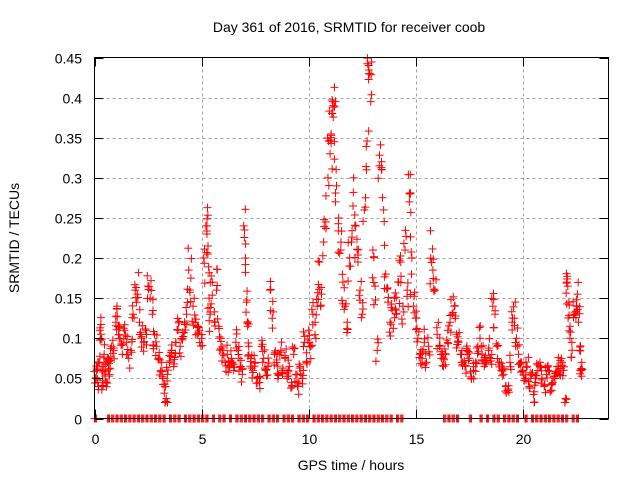 The width and height of the screenshot is (640, 480). Describe the element at coordinates (68, 139) in the screenshot. I see `y-tick-label: 0.35` at that location.